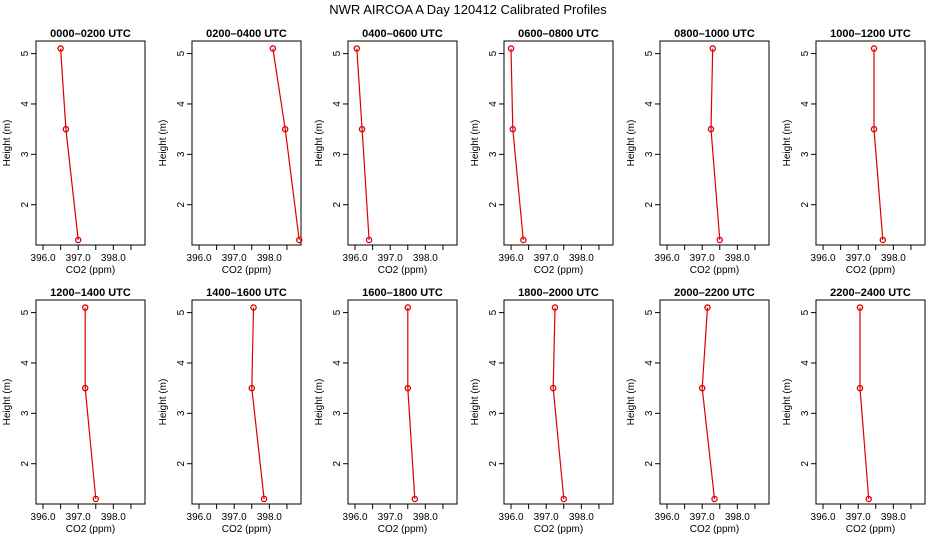 The width and height of the screenshot is (936, 540). Describe the element at coordinates (546, 258) in the screenshot. I see `chart-4-xtick-label: 397.0` at that location.